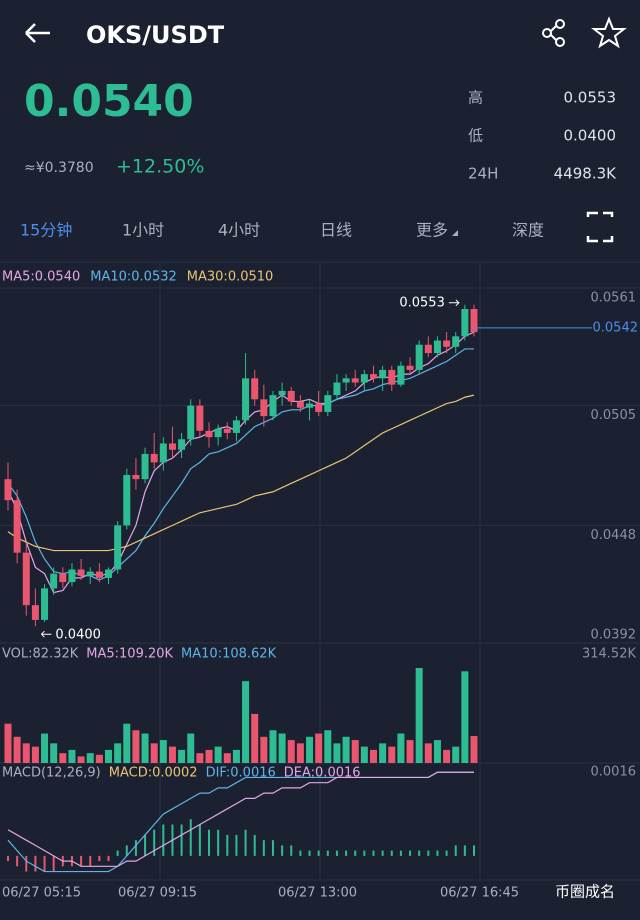 This screenshot has height=920, width=640. Describe the element at coordinates (40, 654) in the screenshot. I see `vol-legend: VOL:82.32K` at that location.